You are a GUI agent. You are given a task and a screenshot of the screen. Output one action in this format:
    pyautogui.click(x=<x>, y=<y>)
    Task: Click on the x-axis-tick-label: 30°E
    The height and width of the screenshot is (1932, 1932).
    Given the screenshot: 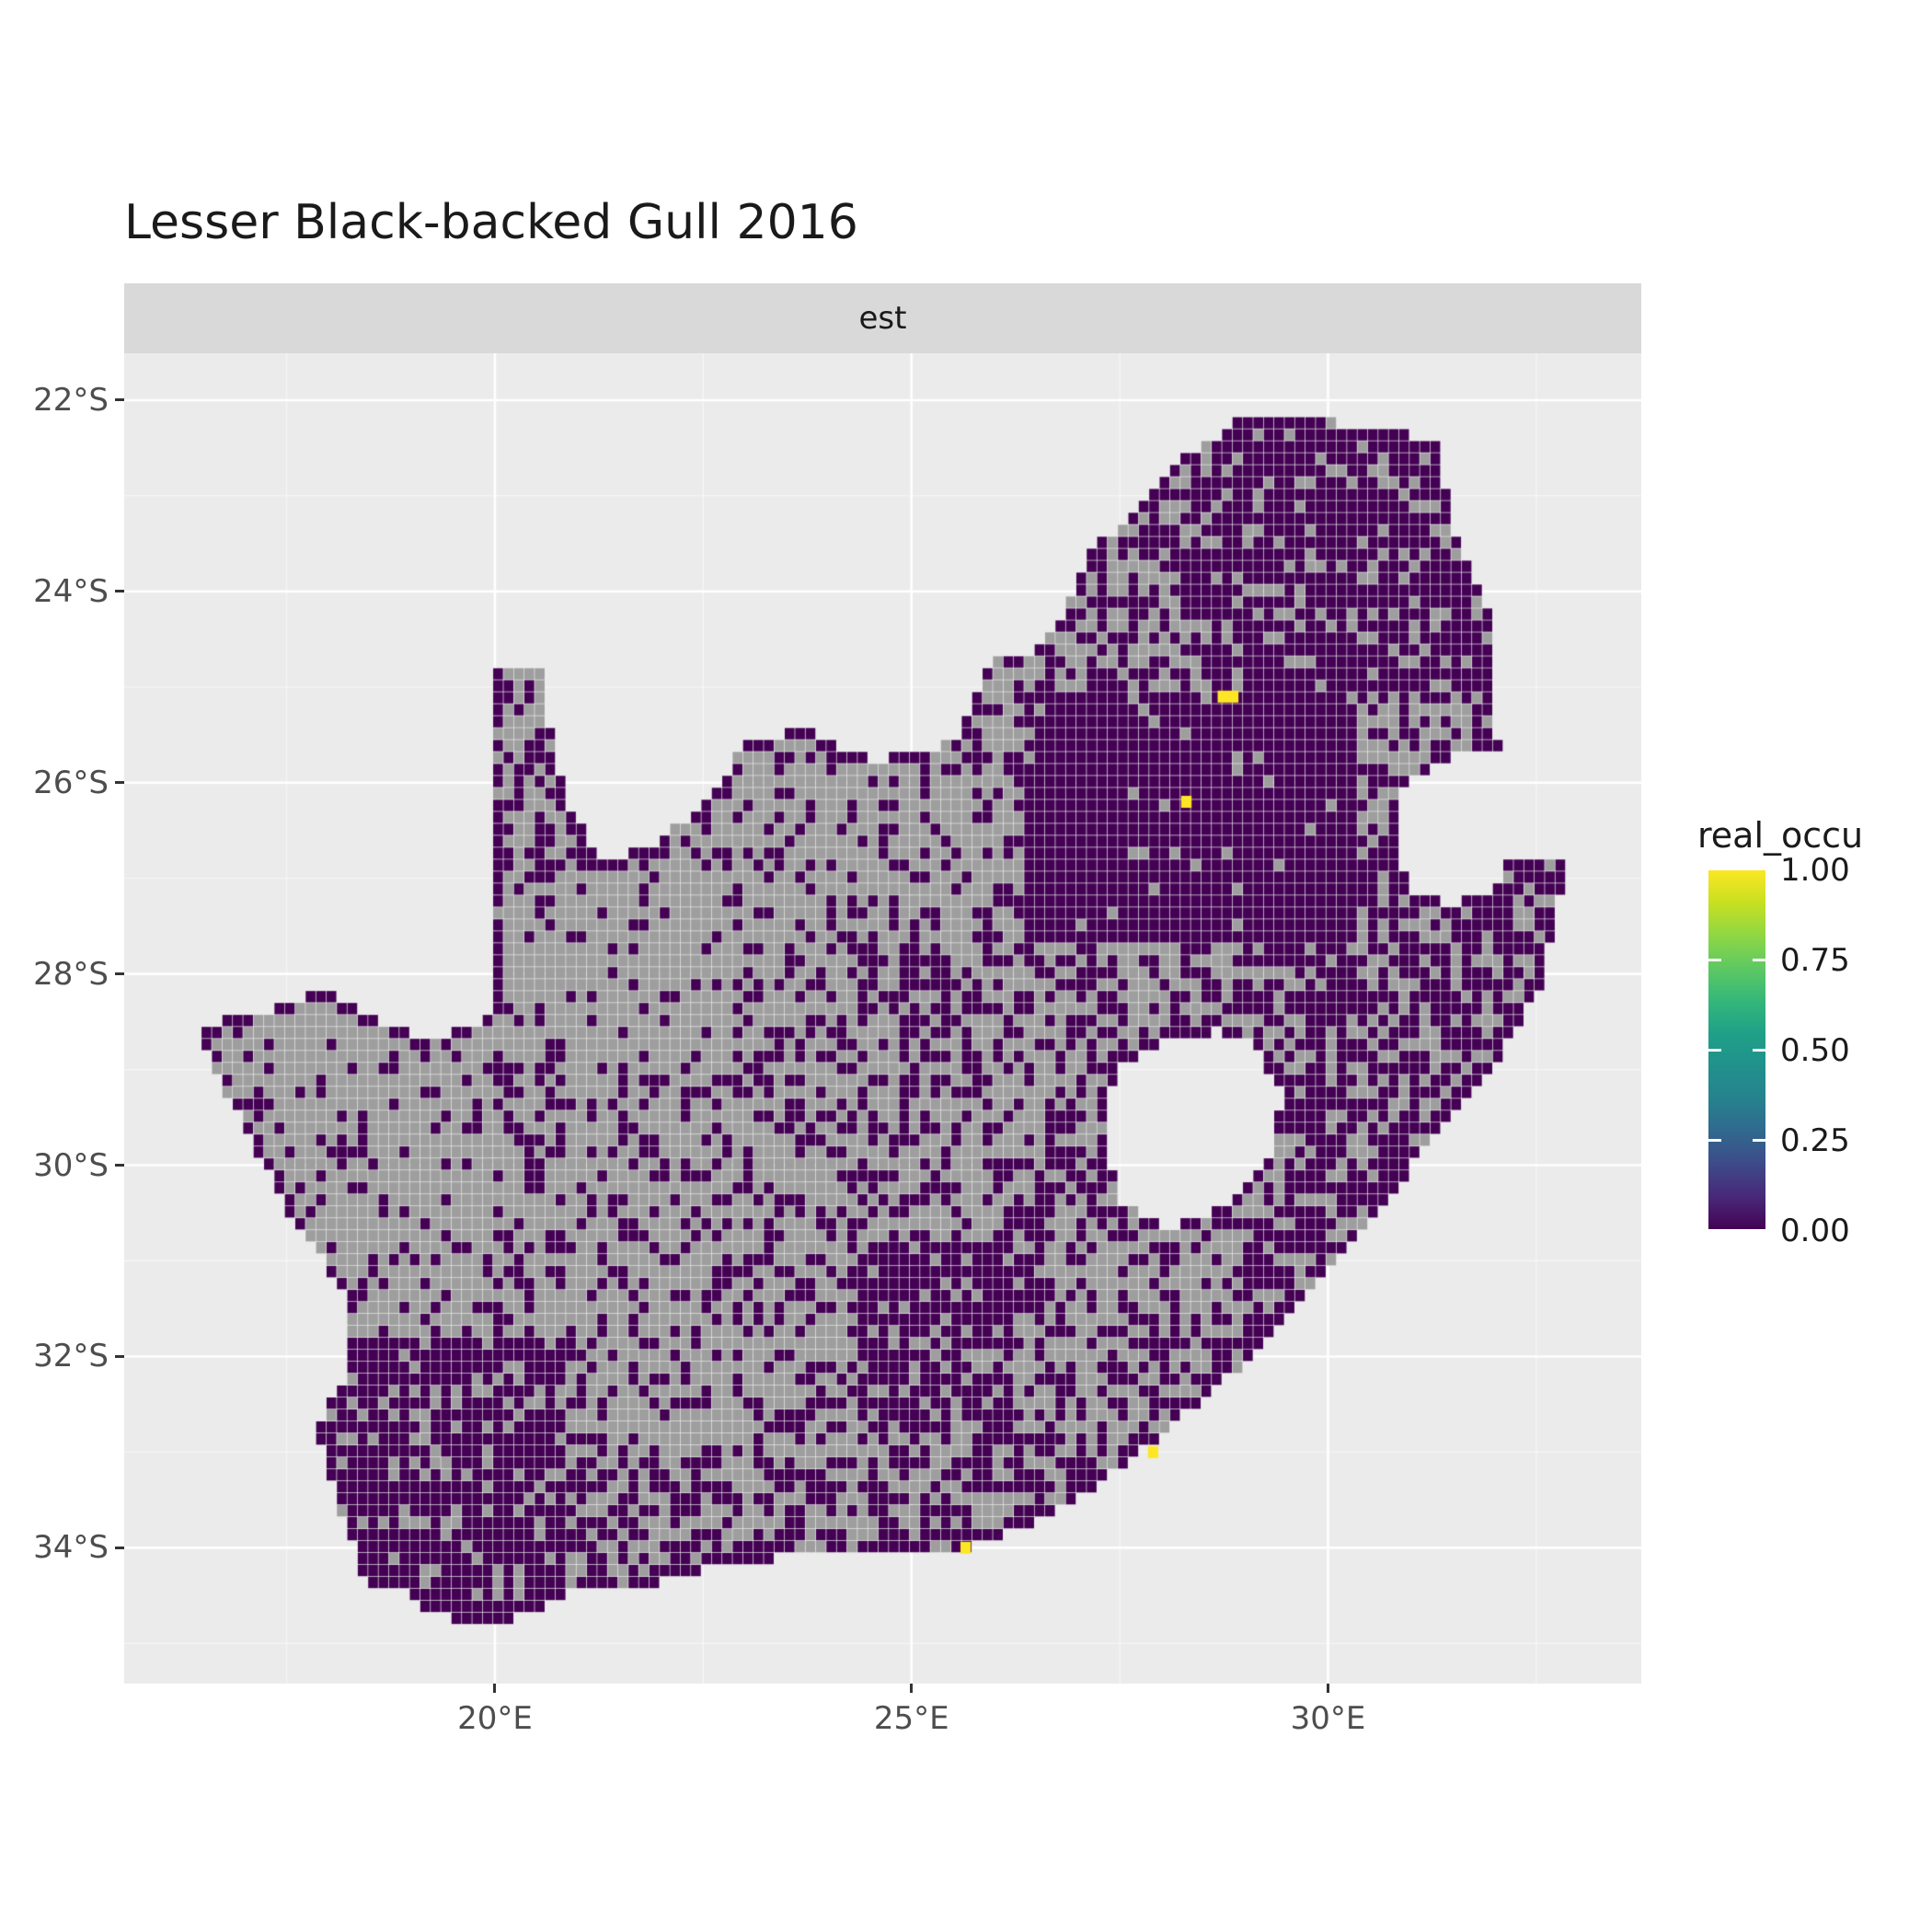 What is the action you would take?
    pyautogui.click(x=1328, y=1718)
    